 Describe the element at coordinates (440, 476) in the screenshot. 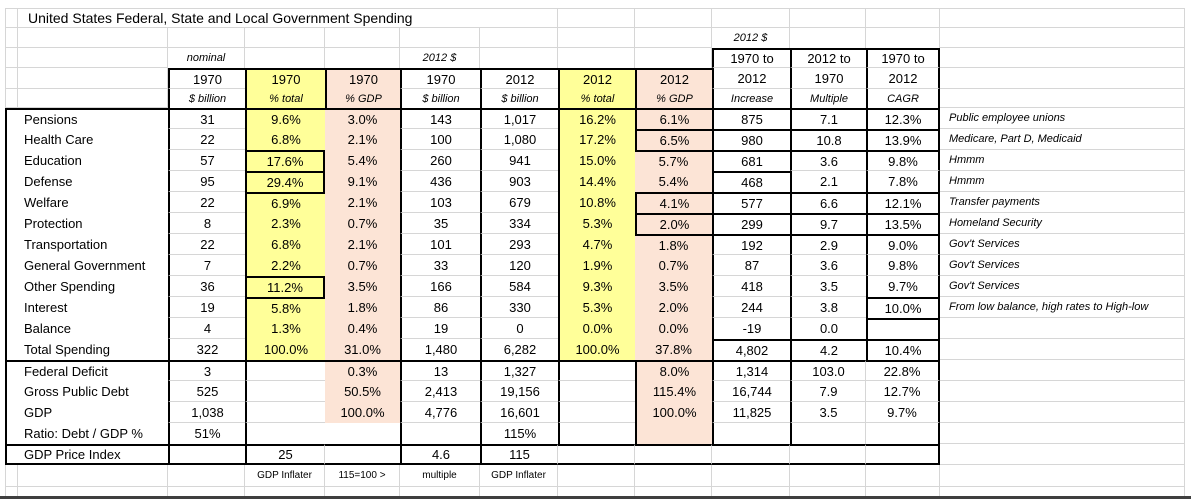

I see `cell-footnote-b70r: multiple` at that location.